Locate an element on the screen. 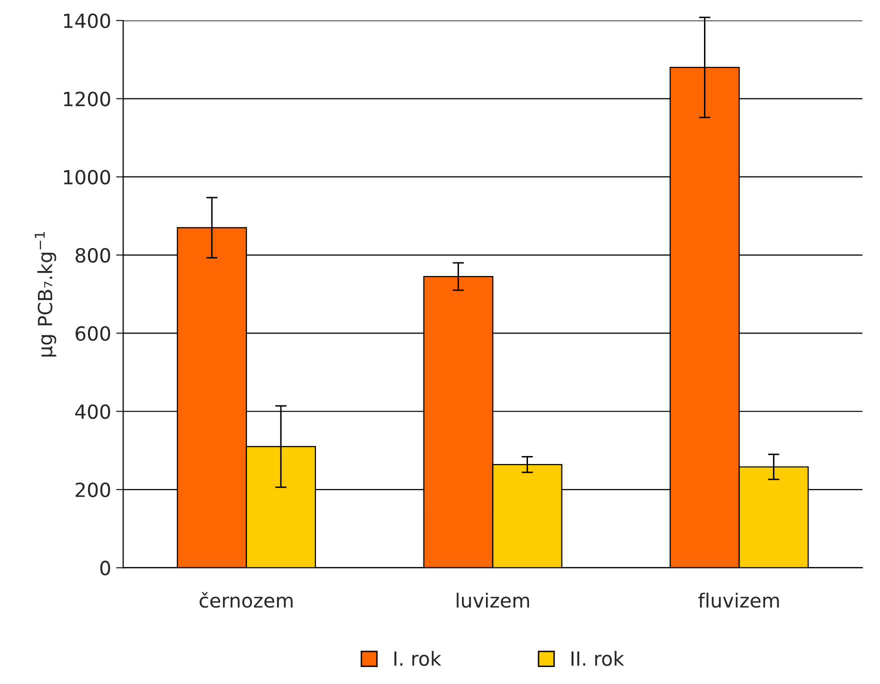  y-tick-label: 0 is located at coordinates (105, 568).